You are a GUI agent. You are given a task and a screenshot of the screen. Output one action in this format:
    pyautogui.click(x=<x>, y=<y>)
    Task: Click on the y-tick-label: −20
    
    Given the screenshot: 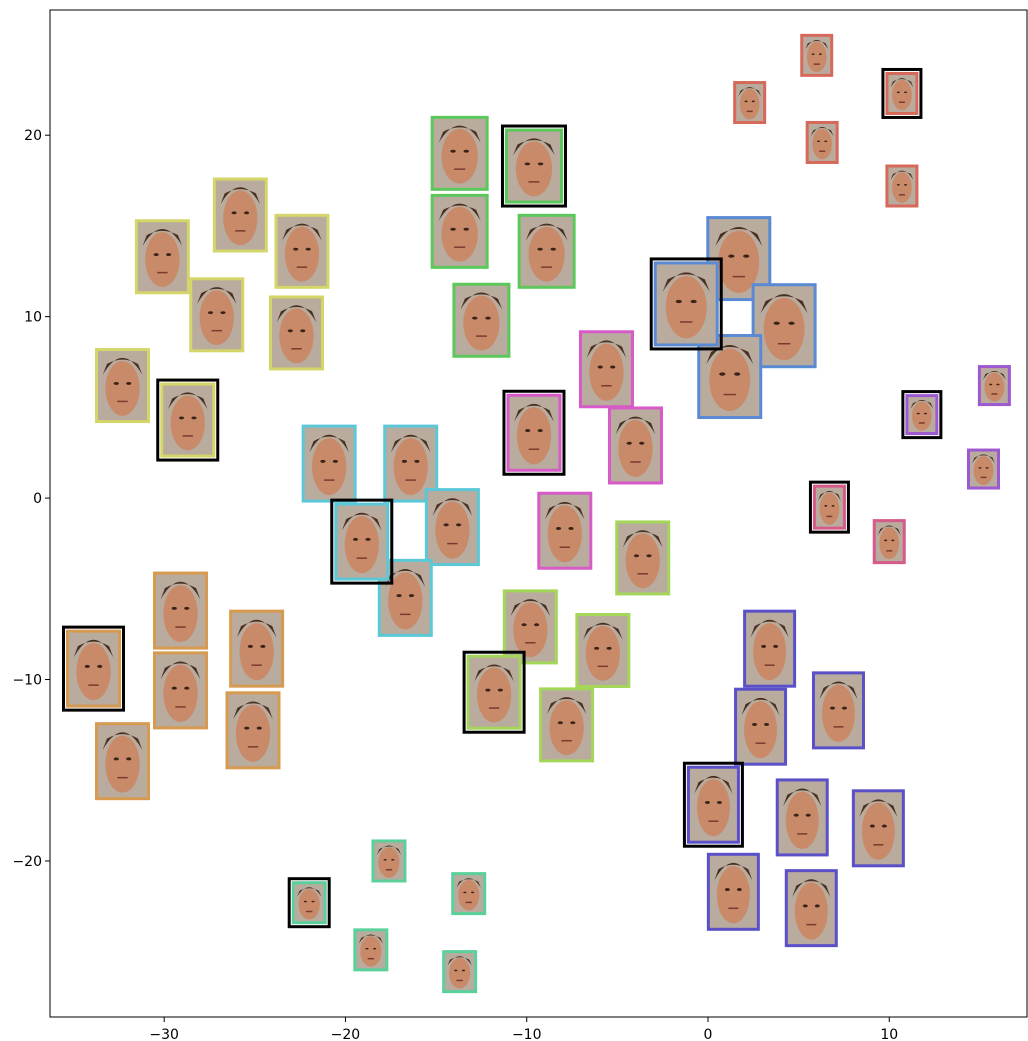 What is the action you would take?
    pyautogui.click(x=27, y=862)
    